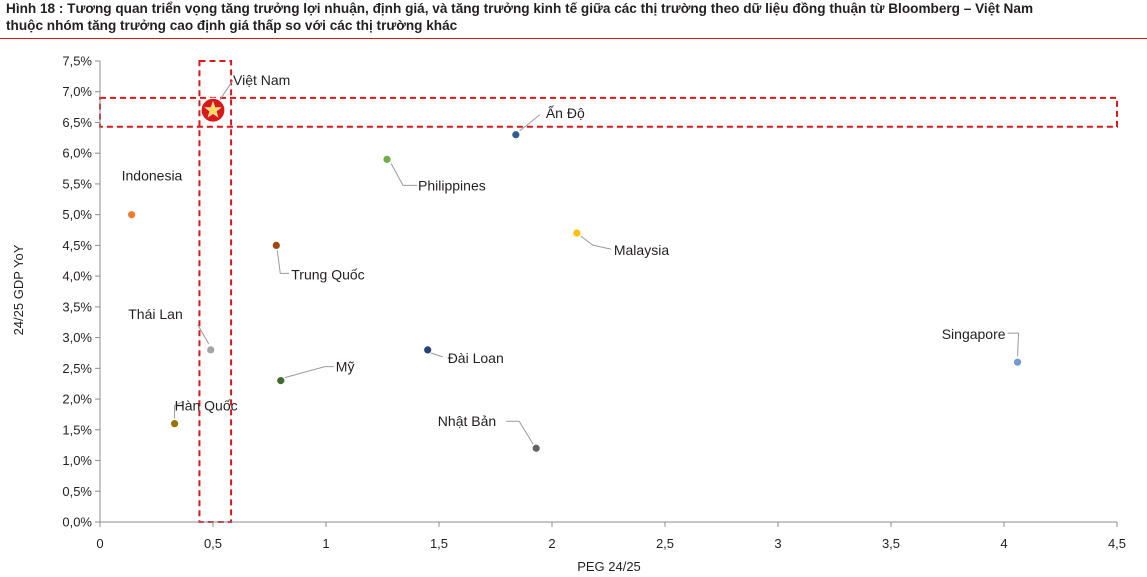  What do you see at coordinates (974, 334) in the screenshot?
I see `point-label: Singapore` at bounding box center [974, 334].